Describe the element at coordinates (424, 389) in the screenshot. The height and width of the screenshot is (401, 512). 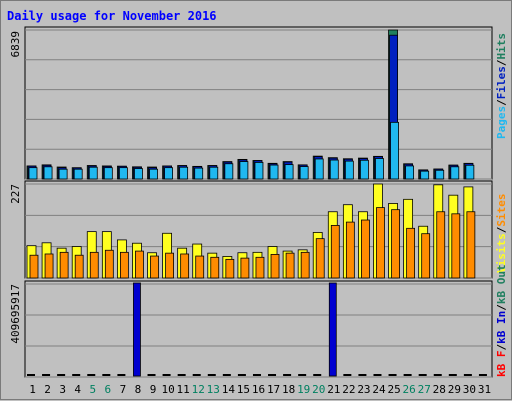
I see `x-tick-label: 27` at that location.